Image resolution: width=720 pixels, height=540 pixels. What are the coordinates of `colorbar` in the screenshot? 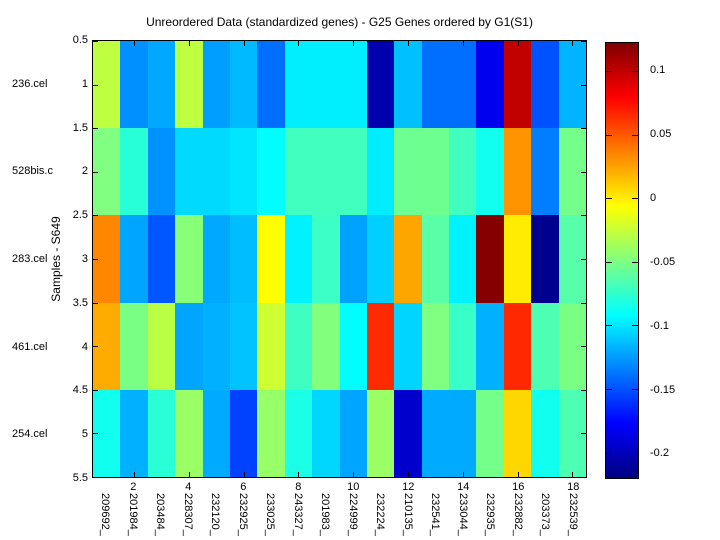 It's located at (622, 260).